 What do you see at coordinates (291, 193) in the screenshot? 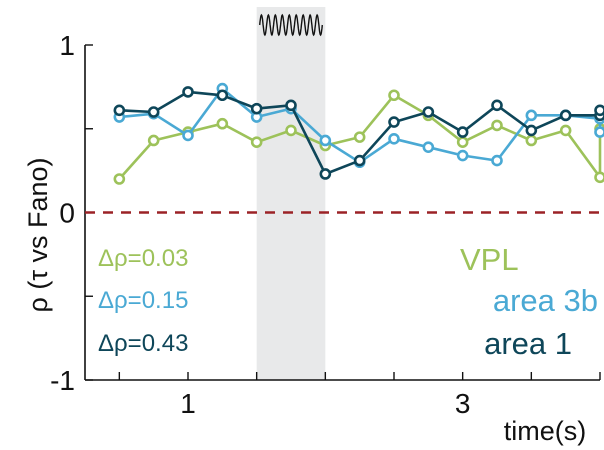
I see `stimulus-period-band` at bounding box center [291, 193].